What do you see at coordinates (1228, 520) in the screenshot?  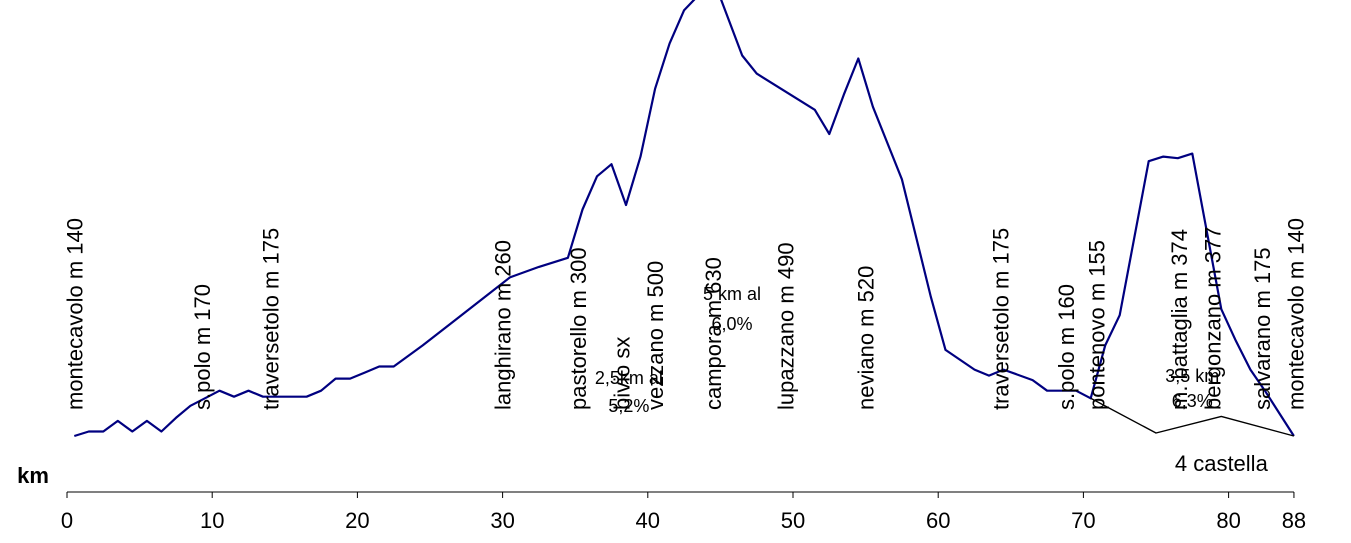 I see `x-tick-label: 80` at bounding box center [1228, 520].